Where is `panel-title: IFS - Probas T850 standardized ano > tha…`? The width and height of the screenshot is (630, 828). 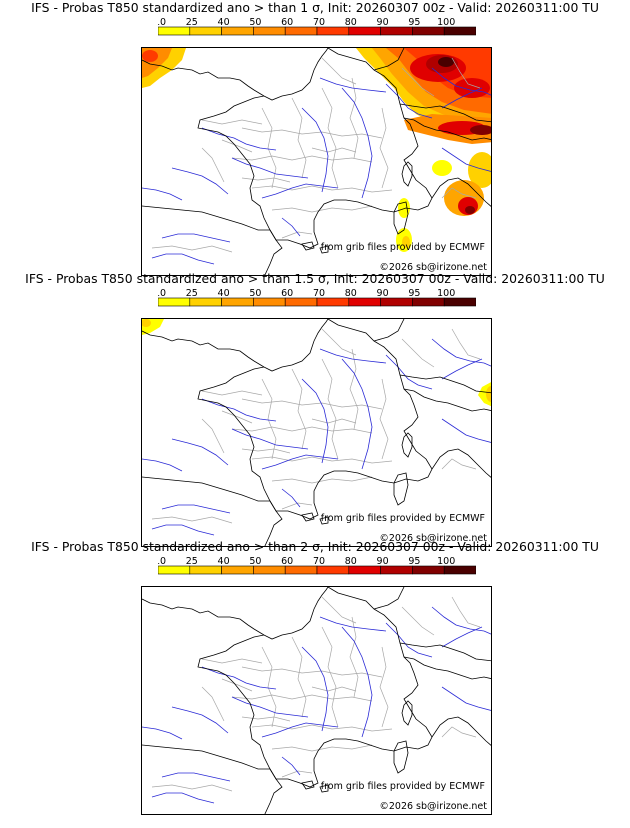
panel-title: IFS - Probas T850 standardized ano > tha… is located at coordinates (315, 546).